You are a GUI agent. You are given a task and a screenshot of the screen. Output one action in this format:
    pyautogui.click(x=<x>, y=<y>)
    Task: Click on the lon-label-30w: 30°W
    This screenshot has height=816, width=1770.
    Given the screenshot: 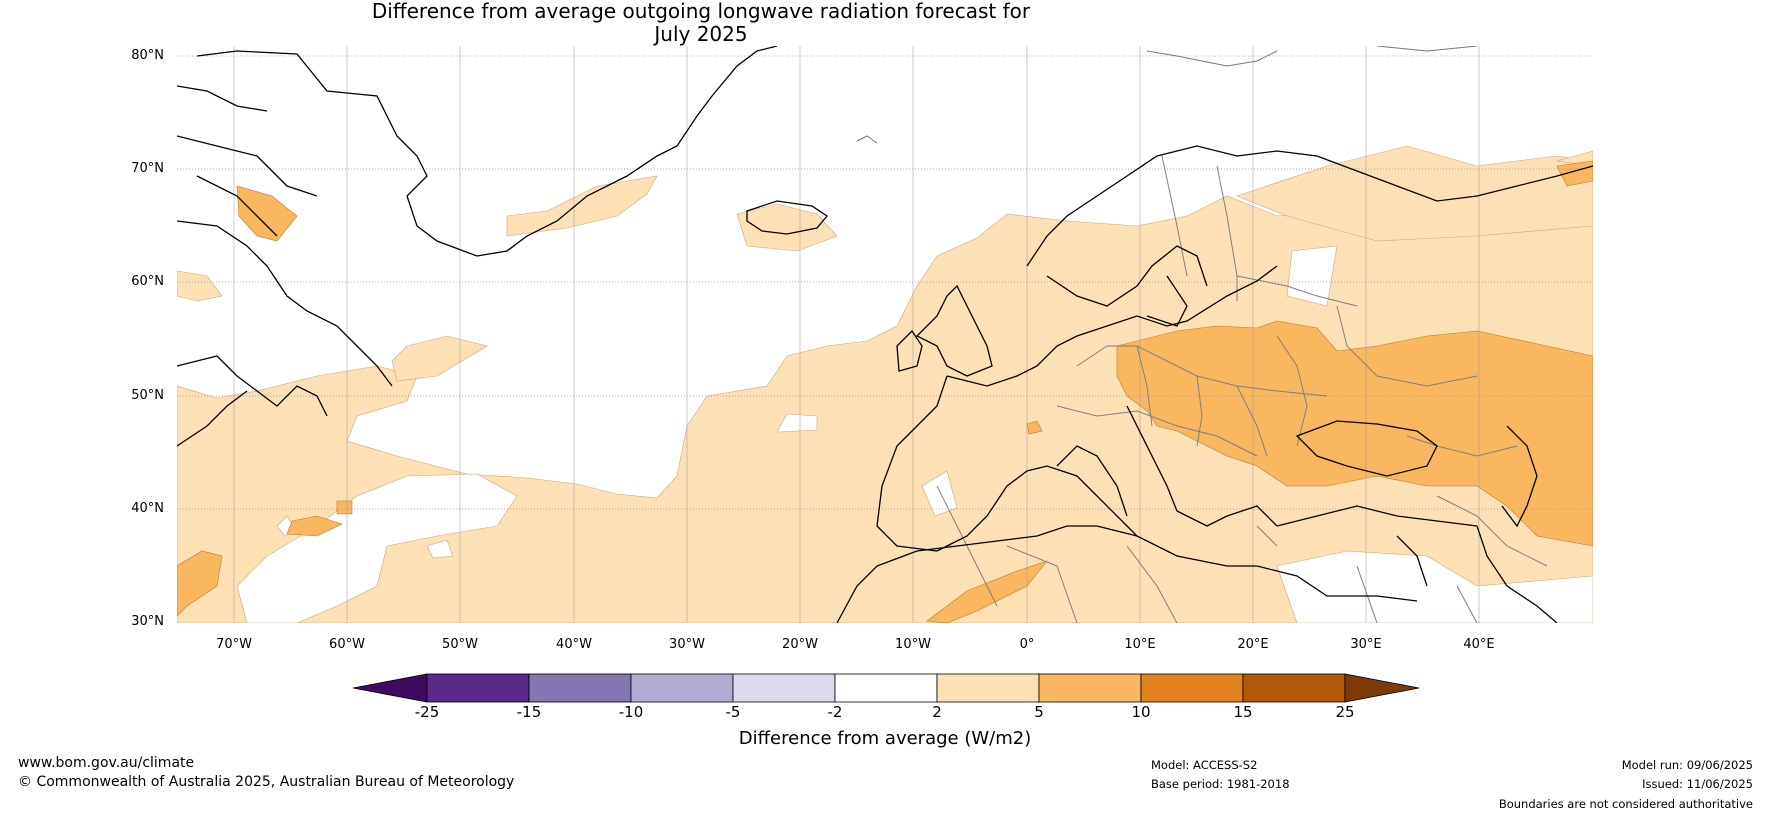 What is the action you would take?
    pyautogui.click(x=687, y=644)
    